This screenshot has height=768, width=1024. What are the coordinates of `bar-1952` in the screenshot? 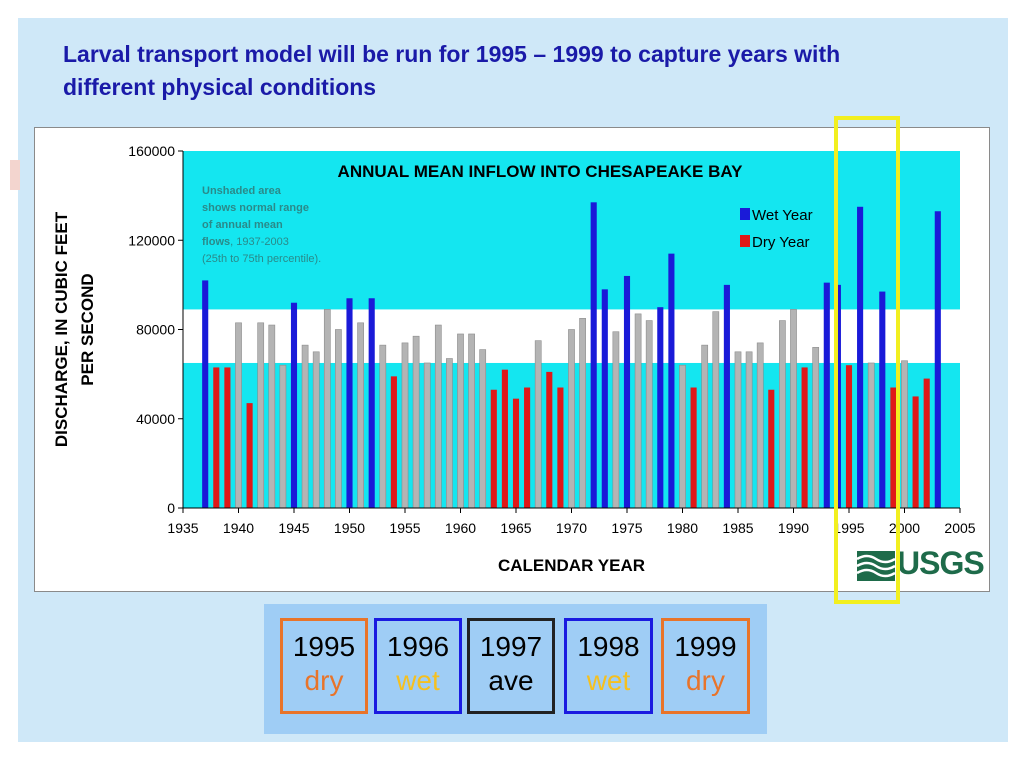 It's located at (371, 403).